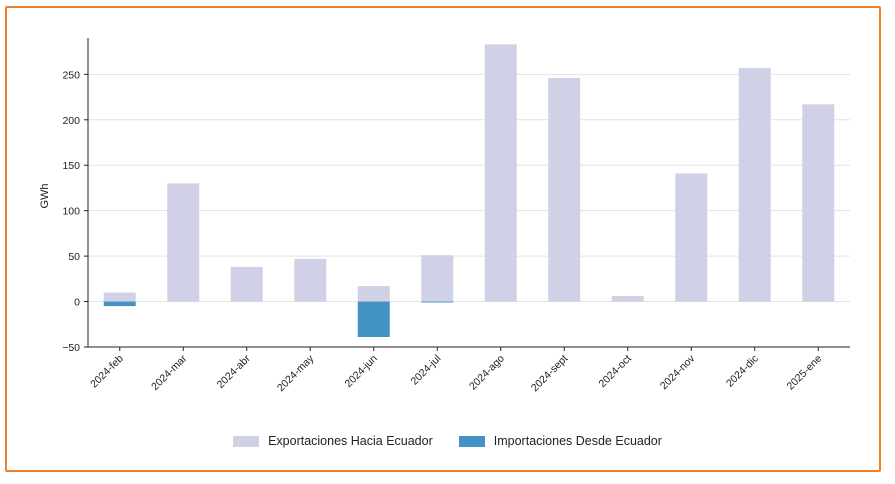 This screenshot has height=484, width=895. I want to click on y-axis-label: GWh, so click(45, 195).